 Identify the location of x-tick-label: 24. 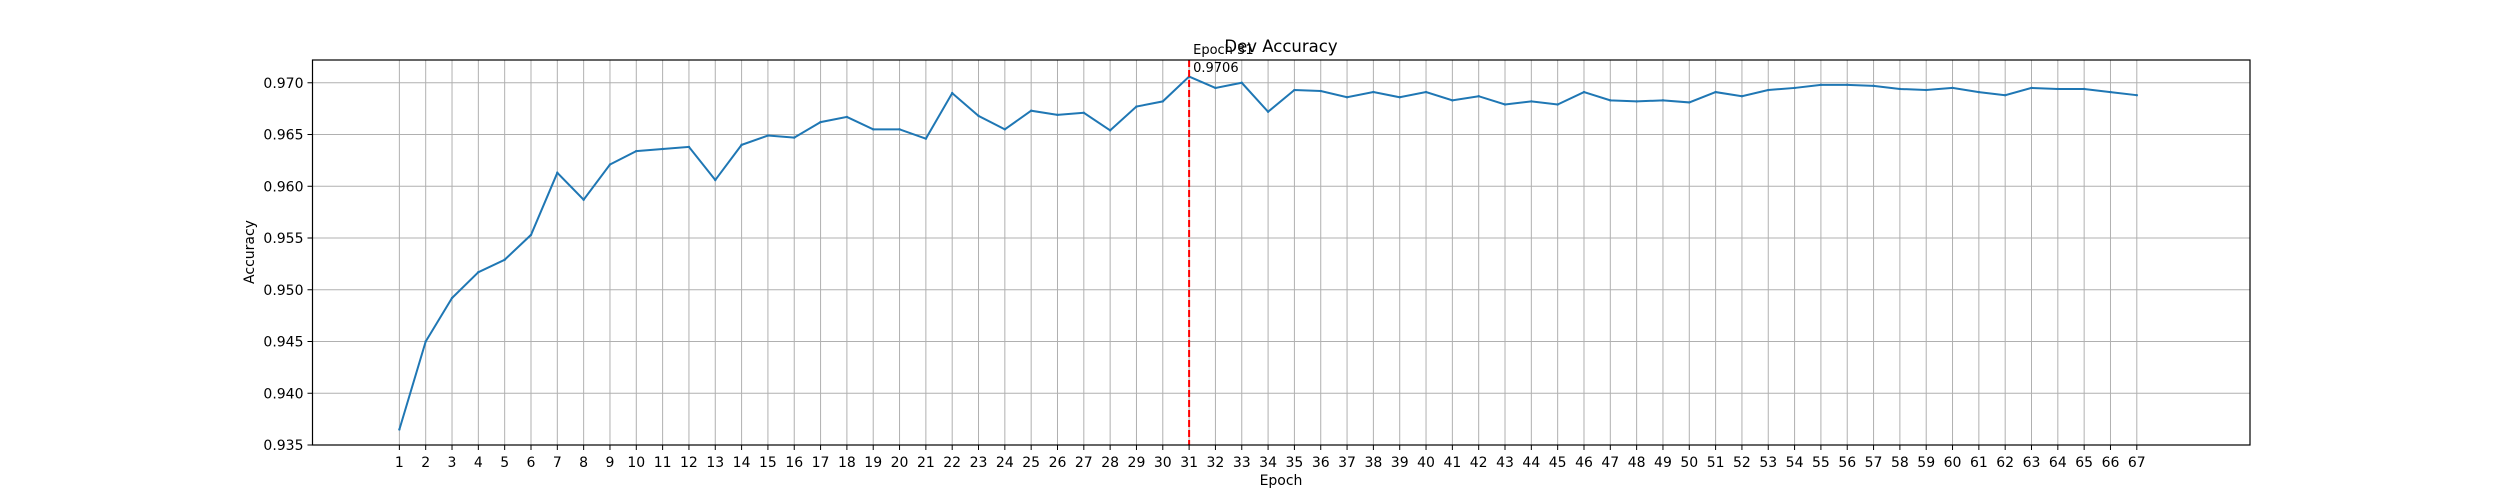
(1005, 463).